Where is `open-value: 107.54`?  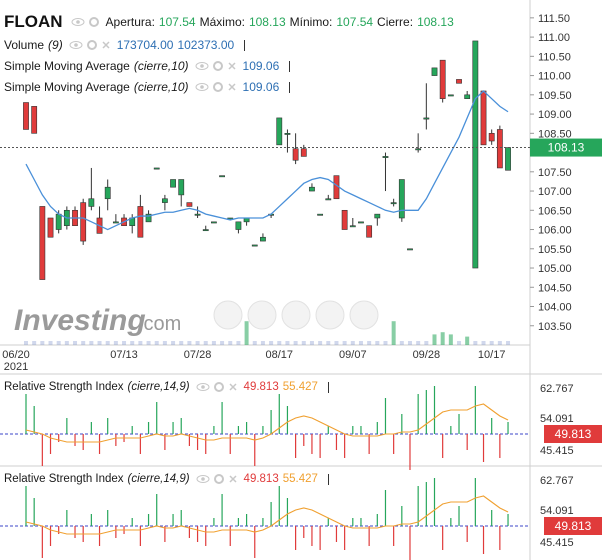 open-value: 107.54 is located at coordinates (177, 22).